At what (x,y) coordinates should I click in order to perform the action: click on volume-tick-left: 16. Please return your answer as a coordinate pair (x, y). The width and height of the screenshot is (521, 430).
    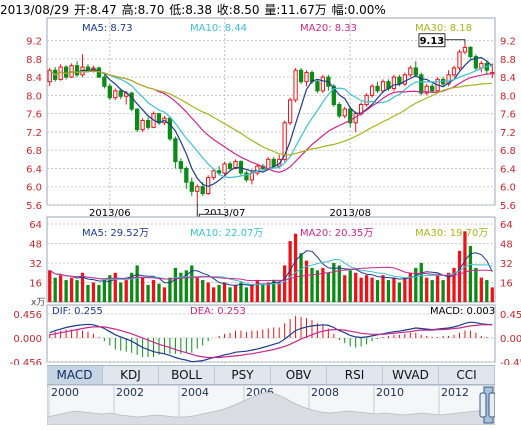
    Looking at the image, I should click on (35, 284).